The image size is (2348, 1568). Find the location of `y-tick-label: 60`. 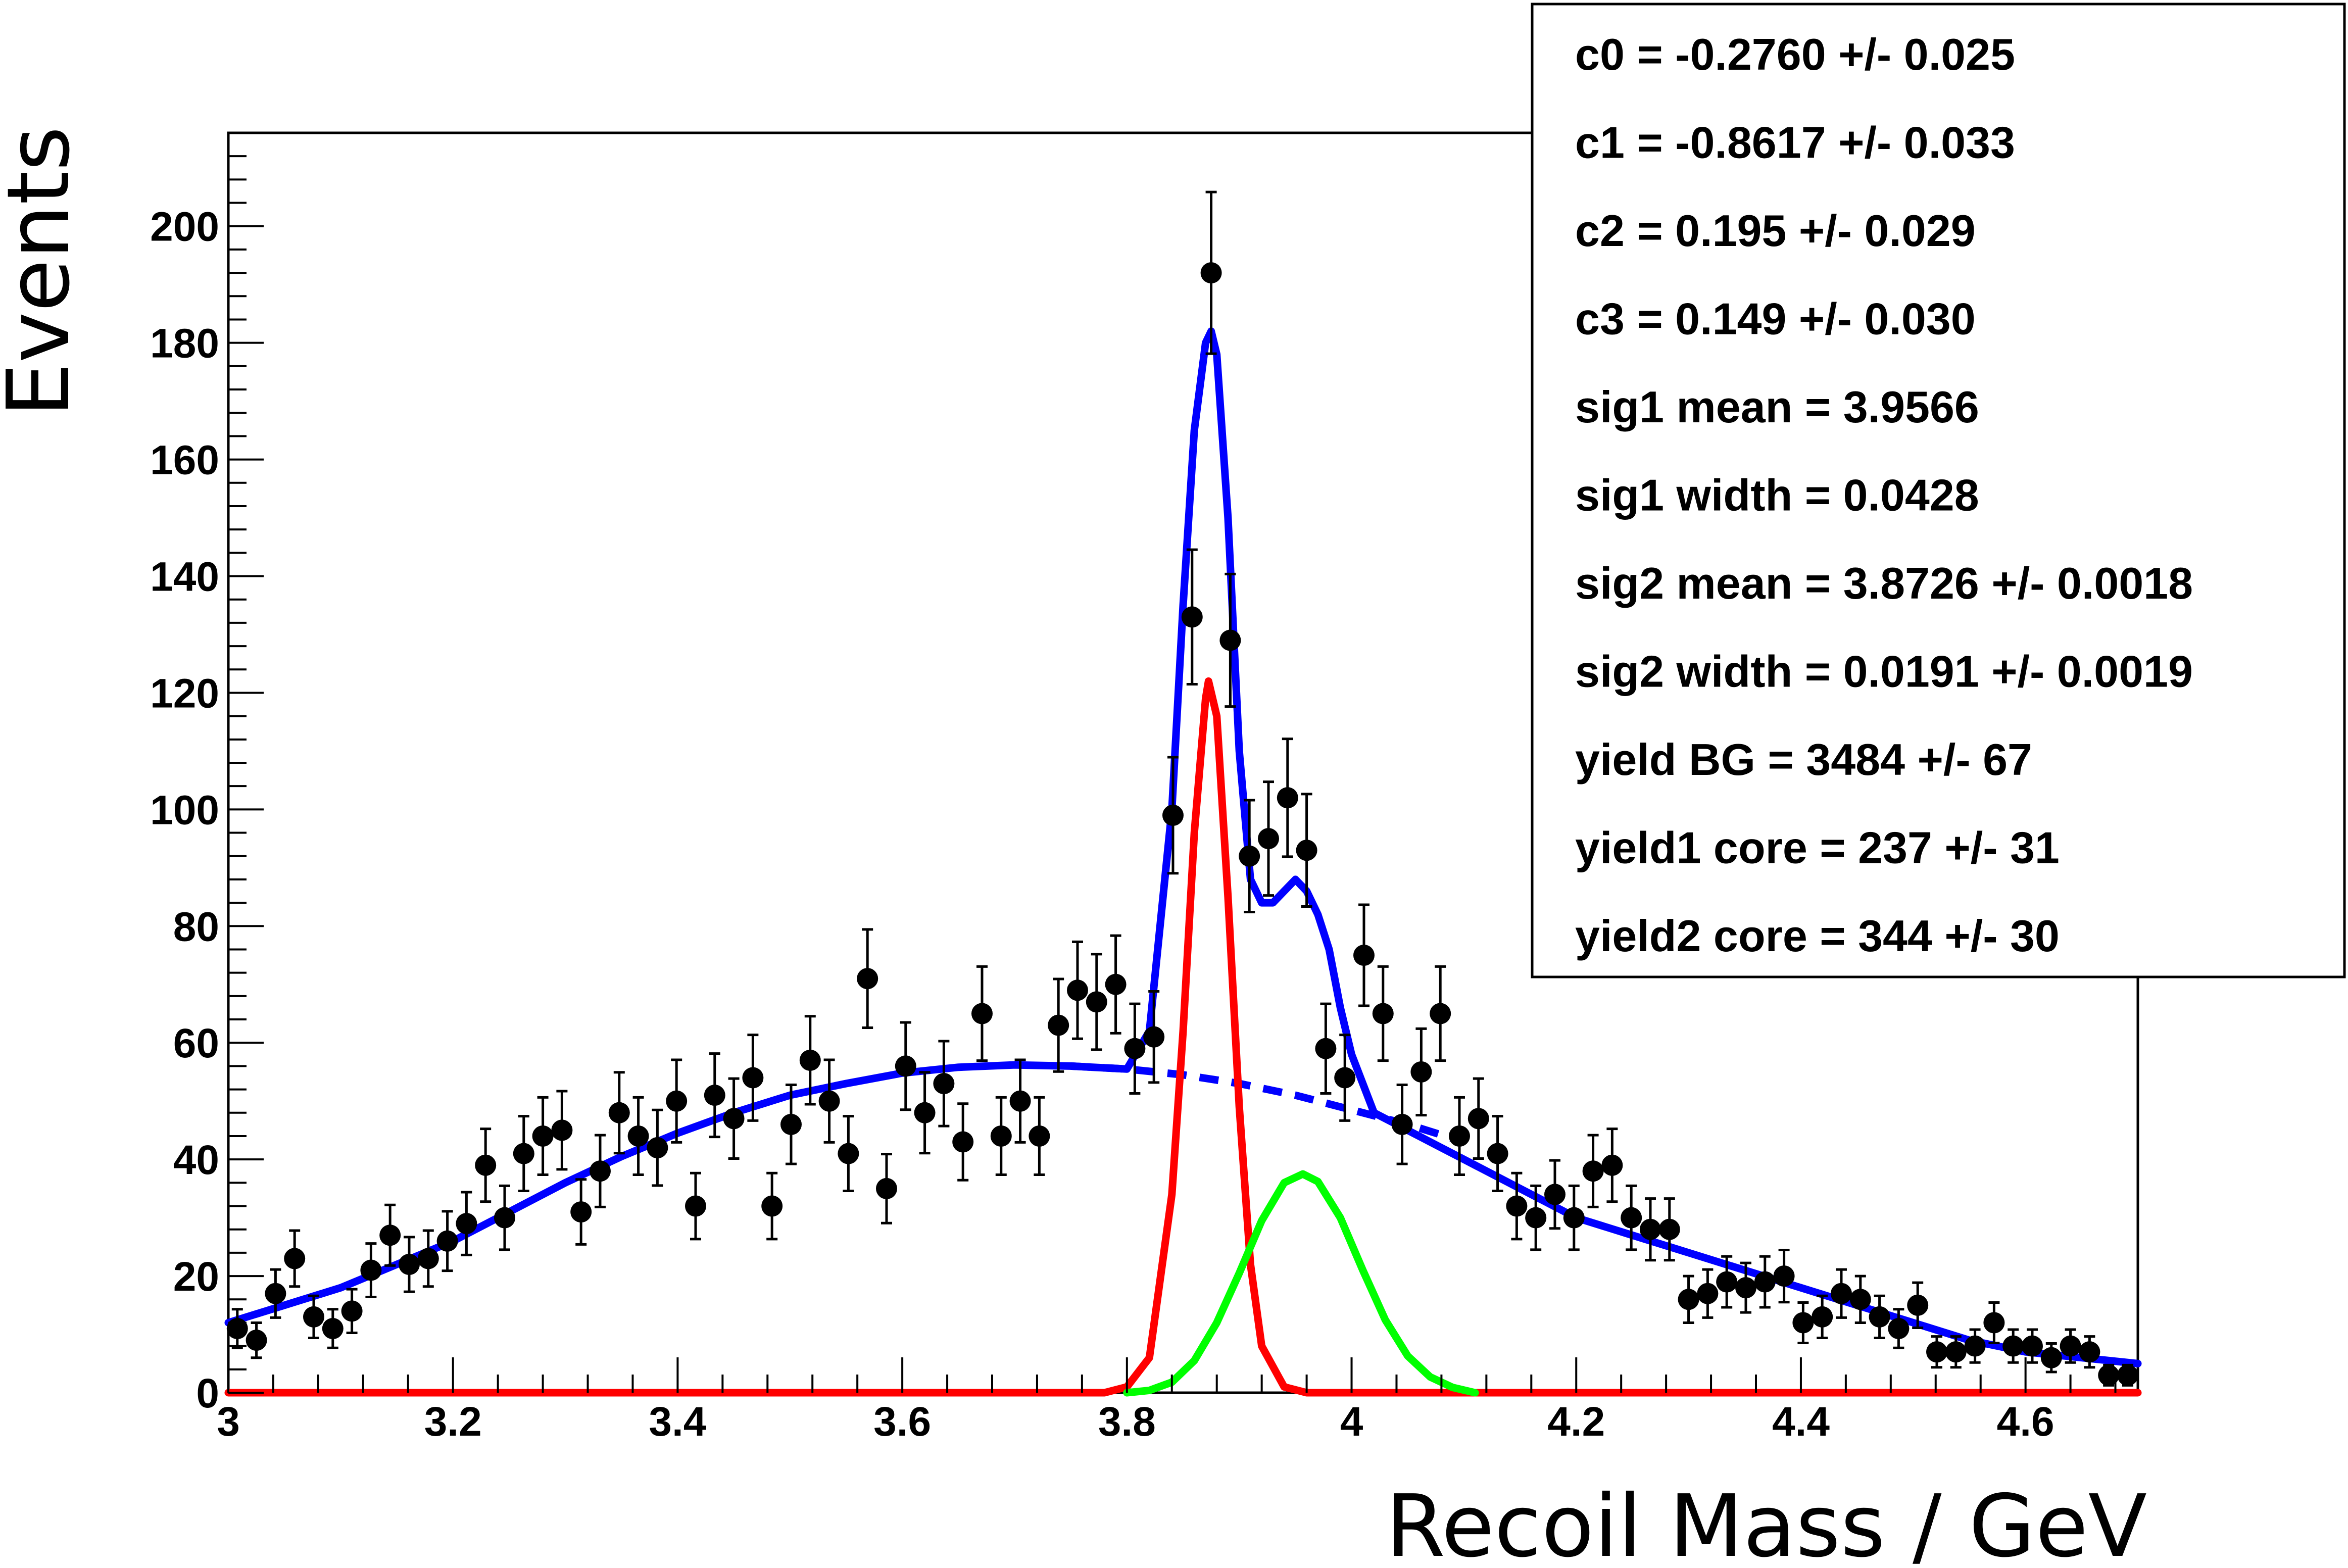

y-tick-label: 60 is located at coordinates (196, 1043).